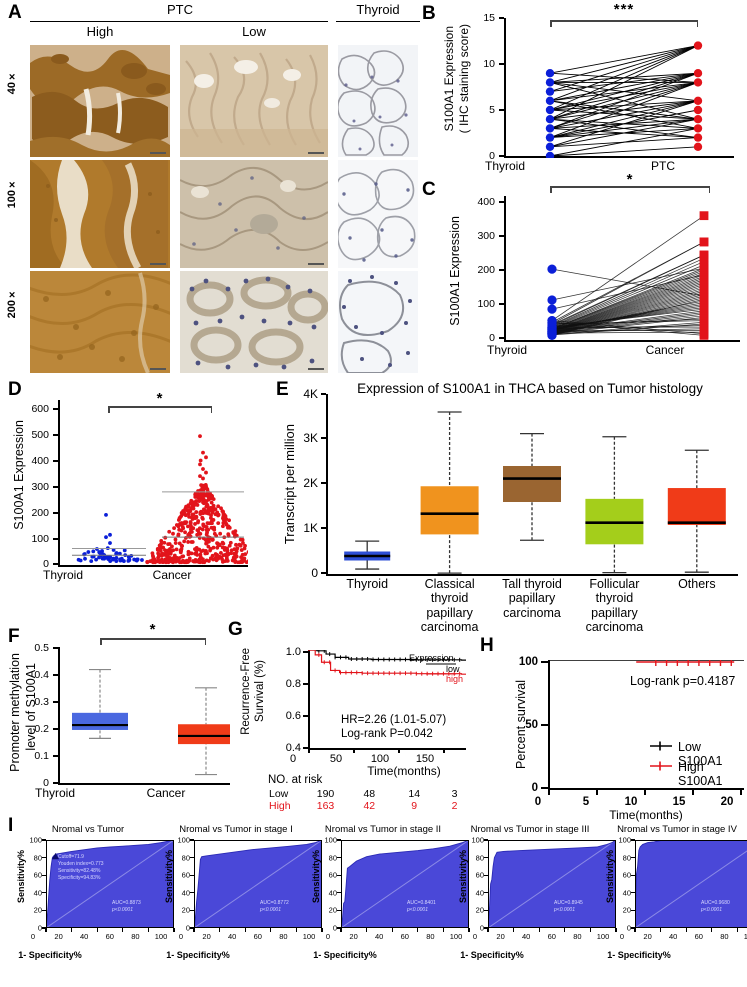 The height and width of the screenshot is (987, 747). Describe the element at coordinates (316, 153) in the screenshot. I see `scale-bar` at that location.